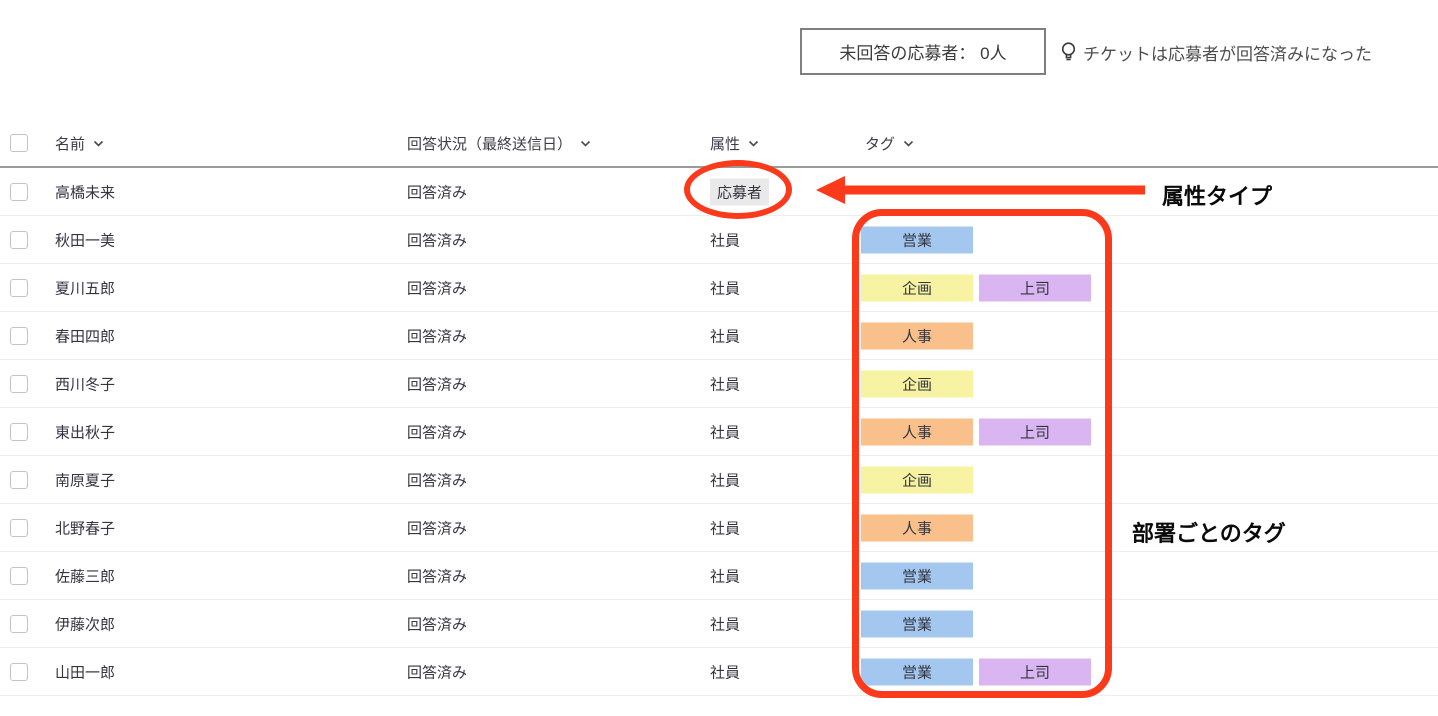 The width and height of the screenshot is (1438, 716). What do you see at coordinates (85, 336) in the screenshot?
I see `row-name: 春田四郎` at bounding box center [85, 336].